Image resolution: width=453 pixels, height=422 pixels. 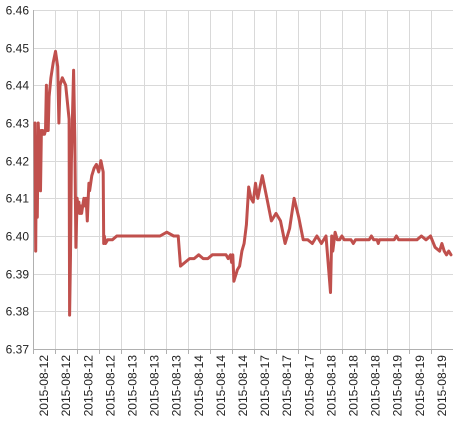 I want to click on y-tick-label: 6.45, so click(x=18, y=49).